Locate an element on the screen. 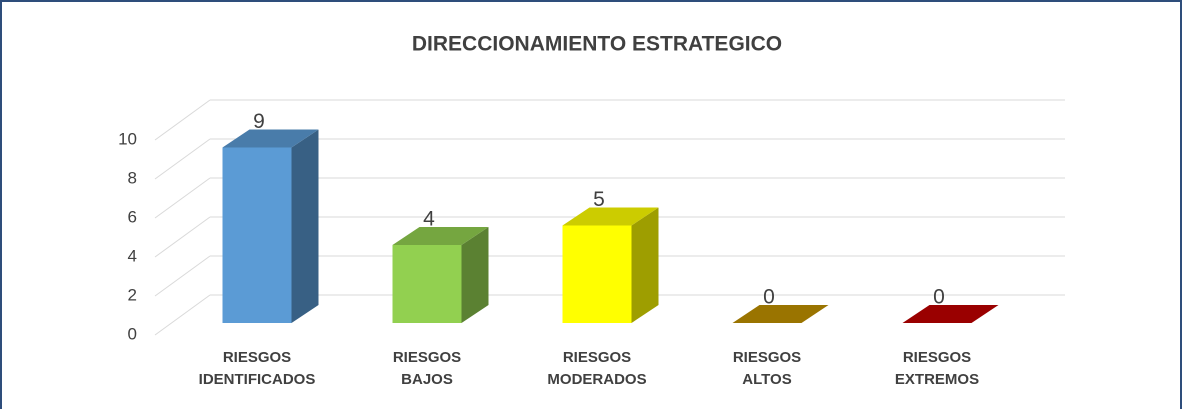 This screenshot has height=414, width=1182. y-tick-label: 0 is located at coordinates (132, 333).